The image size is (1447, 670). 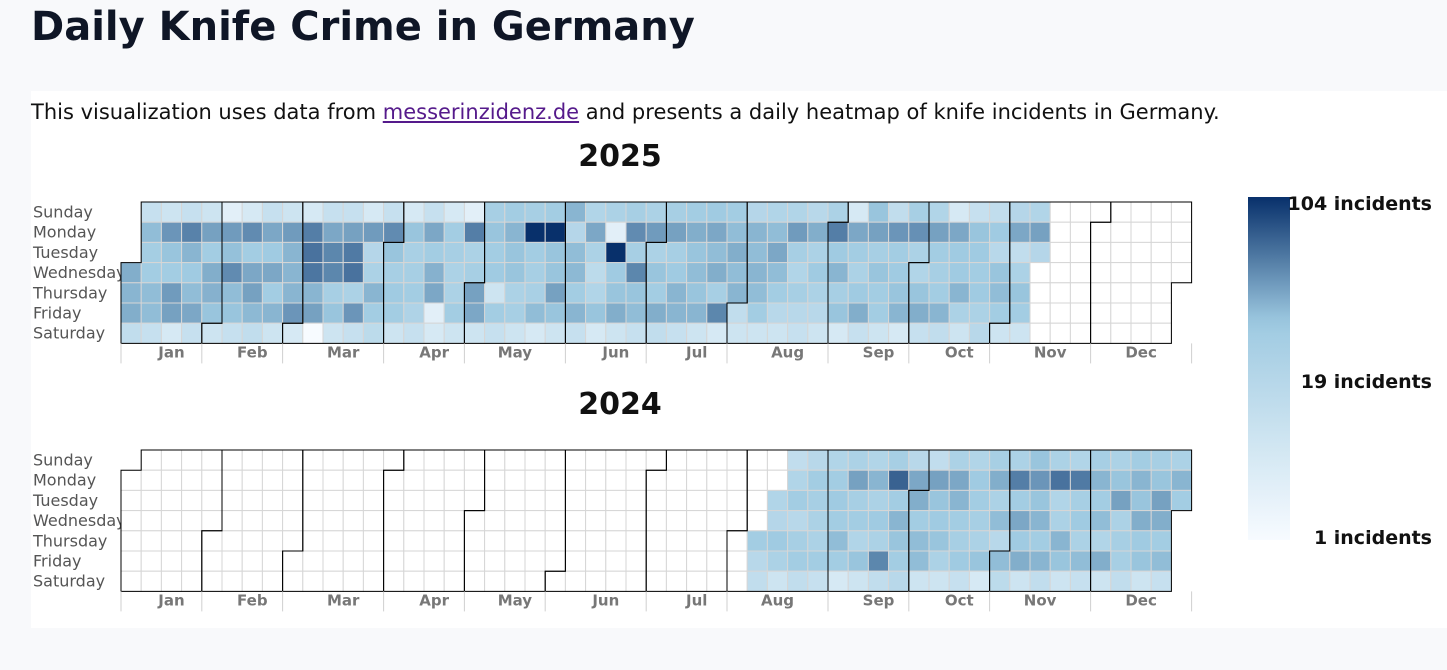 I want to click on month-label: Dec, so click(x=1141, y=600).